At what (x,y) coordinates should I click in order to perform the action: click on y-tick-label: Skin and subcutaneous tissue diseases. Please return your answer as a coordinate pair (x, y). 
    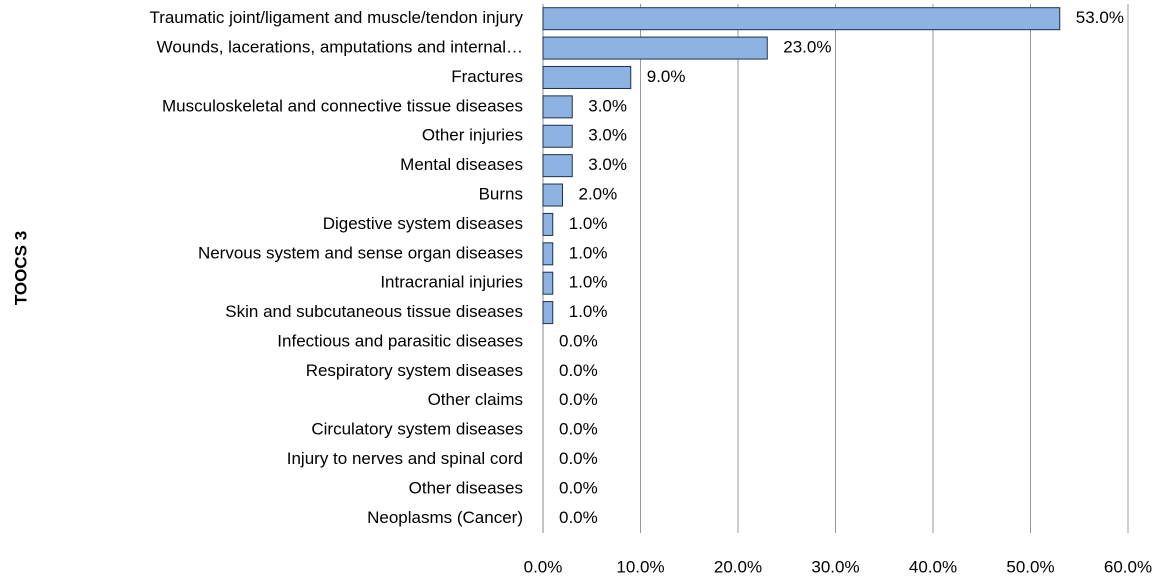
    Looking at the image, I should click on (374, 311).